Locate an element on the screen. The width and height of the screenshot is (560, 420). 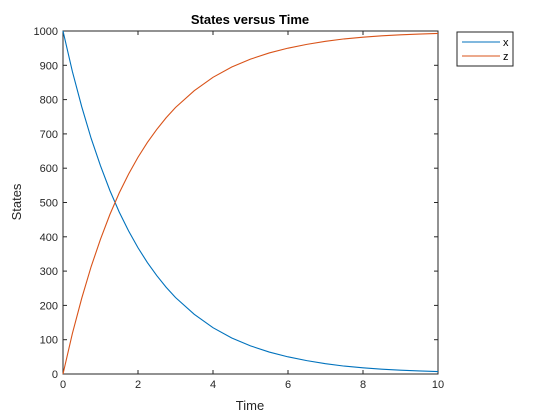
y-tick-label: 300 is located at coordinates (49, 272).